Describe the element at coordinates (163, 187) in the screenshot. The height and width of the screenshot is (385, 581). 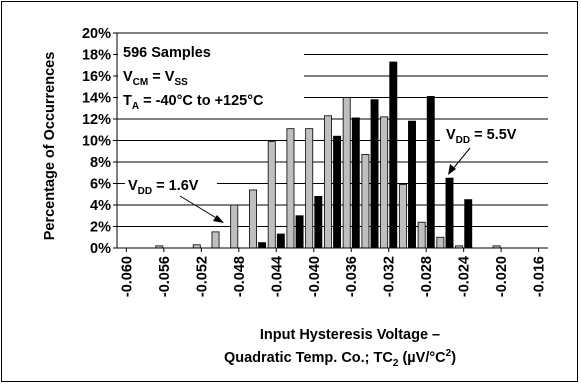
I see `vdd-low-annotation: VDD = 1.6V` at that location.